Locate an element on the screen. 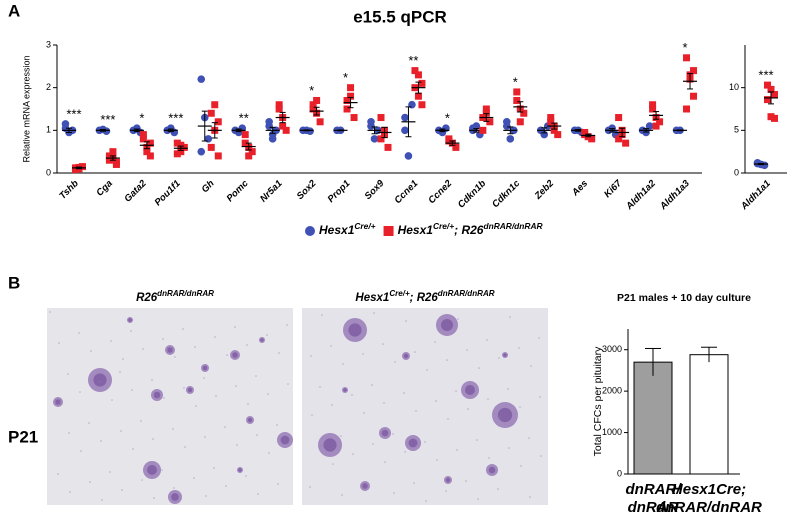 The image size is (800, 514). label-line: dnRAR/ is located at coordinates (654, 489).